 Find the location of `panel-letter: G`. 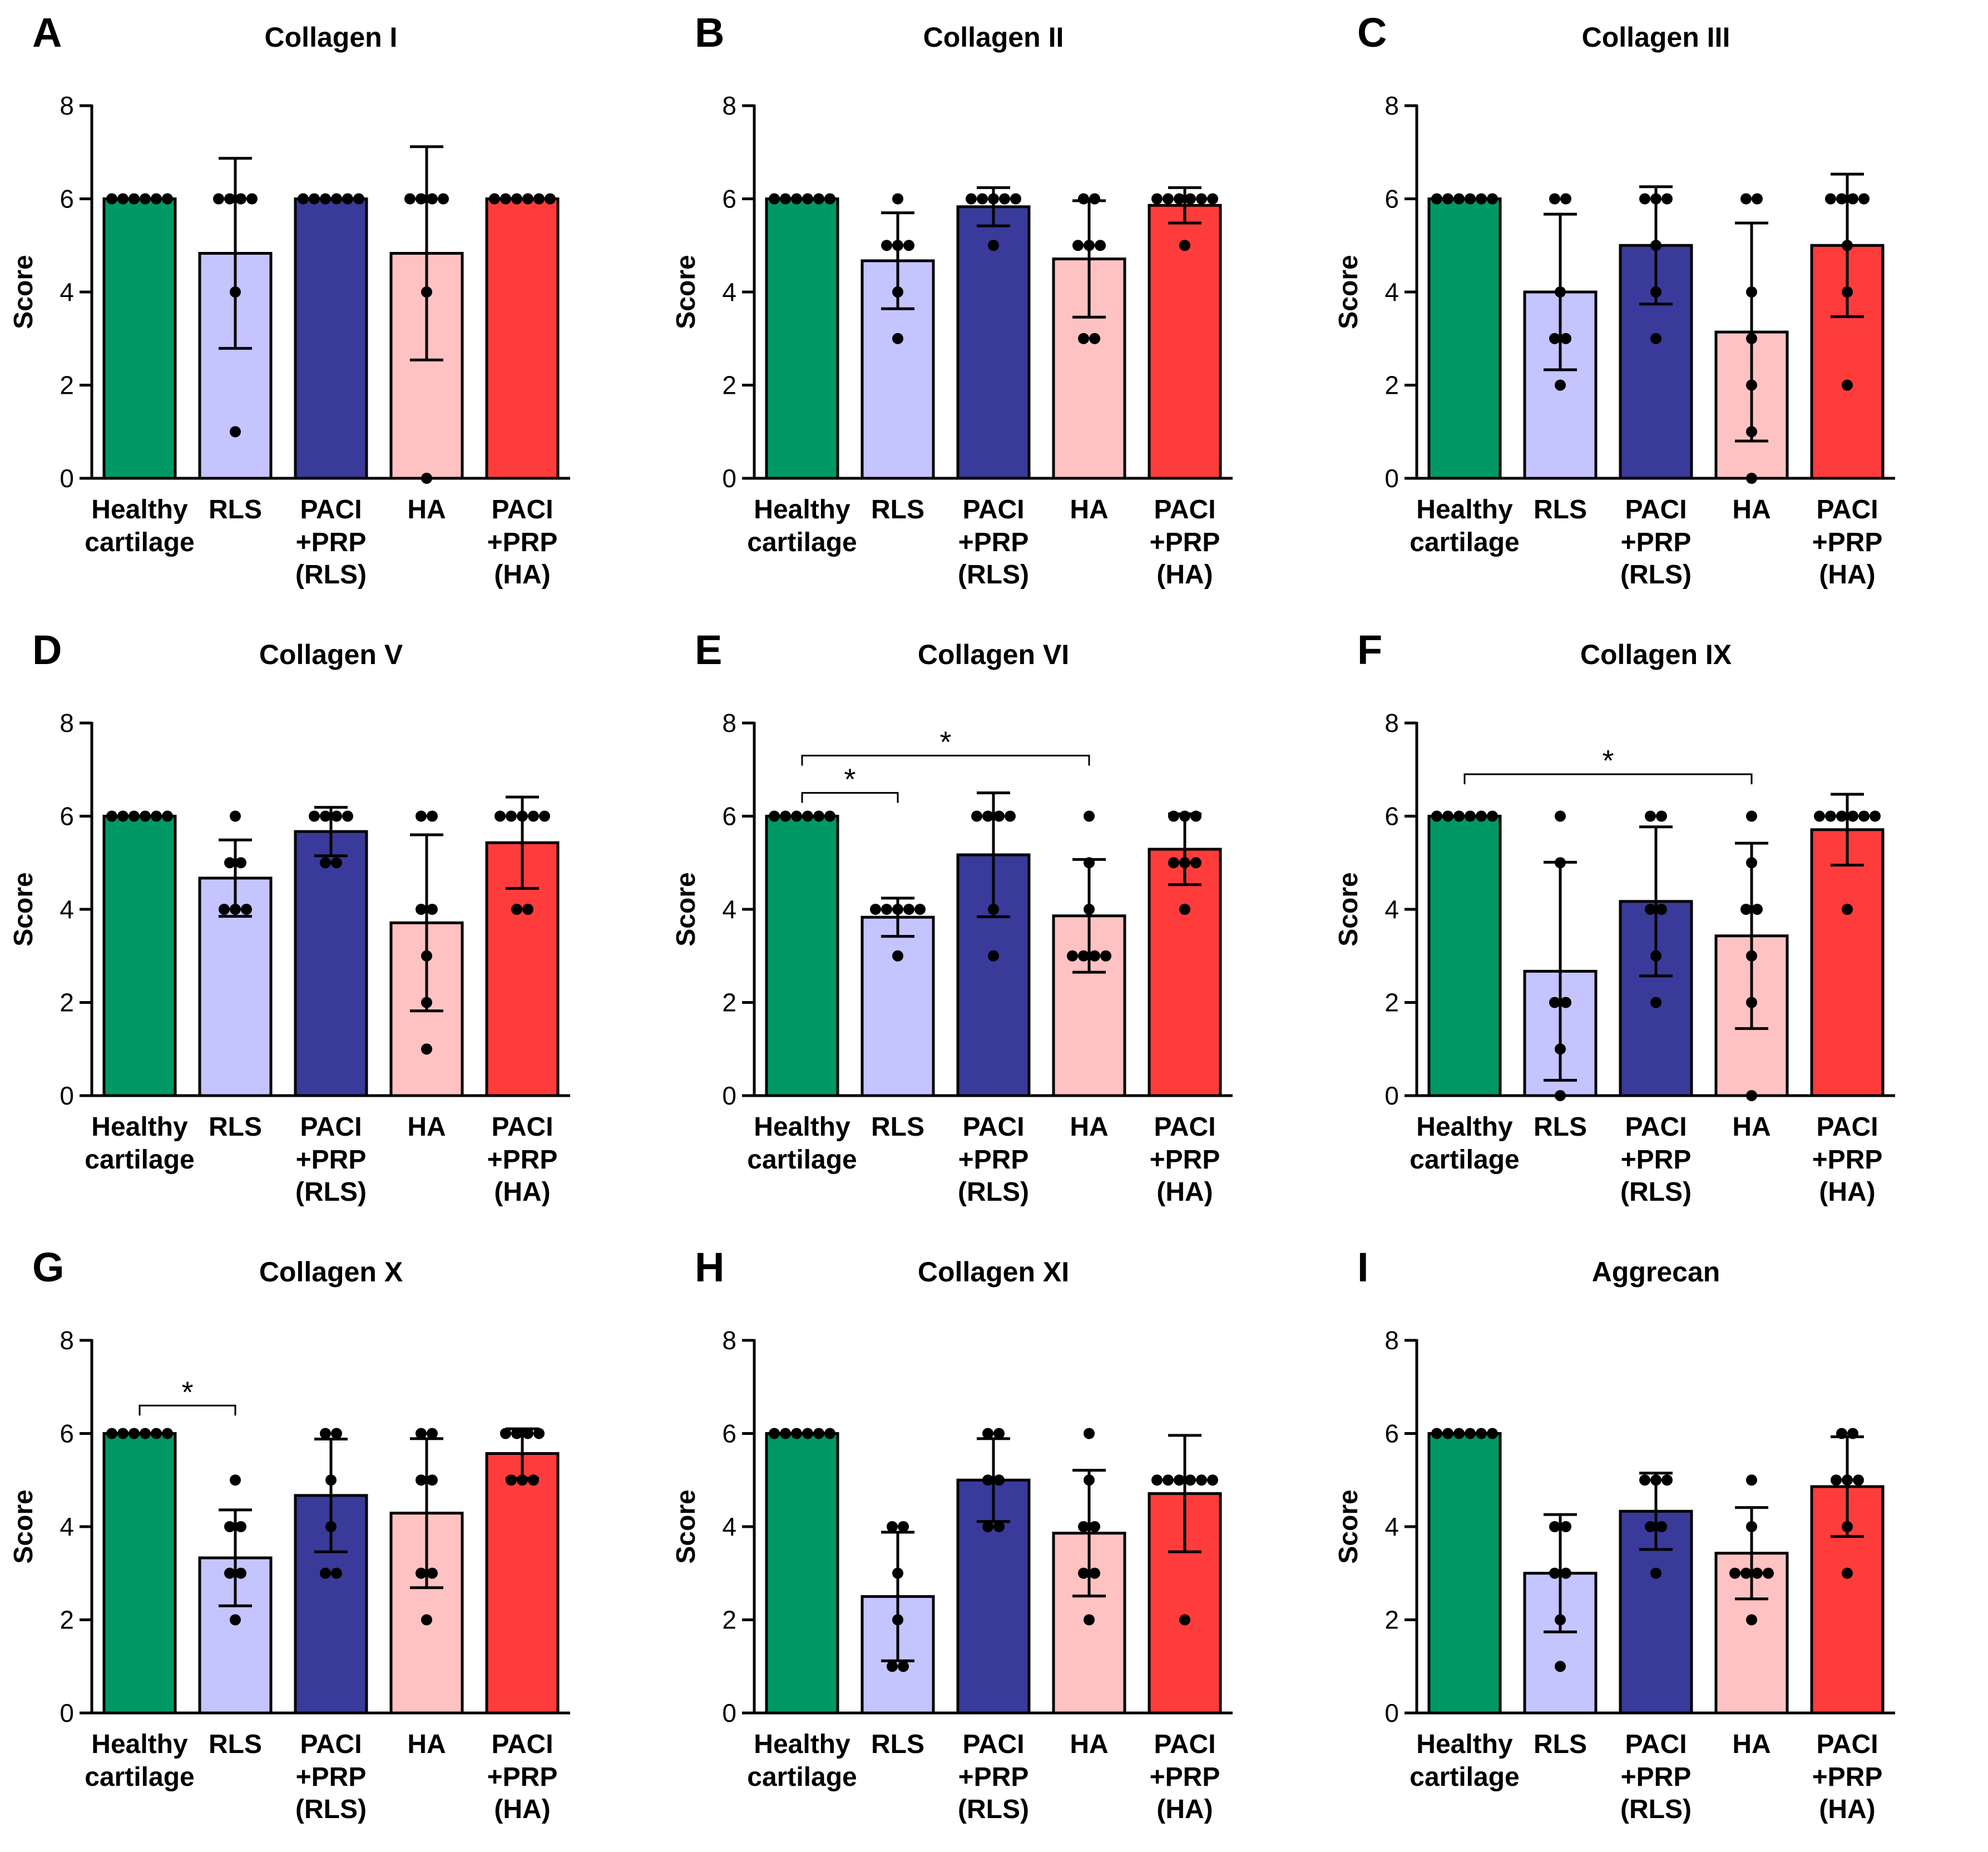

panel-letter: G is located at coordinates (49, 1267).